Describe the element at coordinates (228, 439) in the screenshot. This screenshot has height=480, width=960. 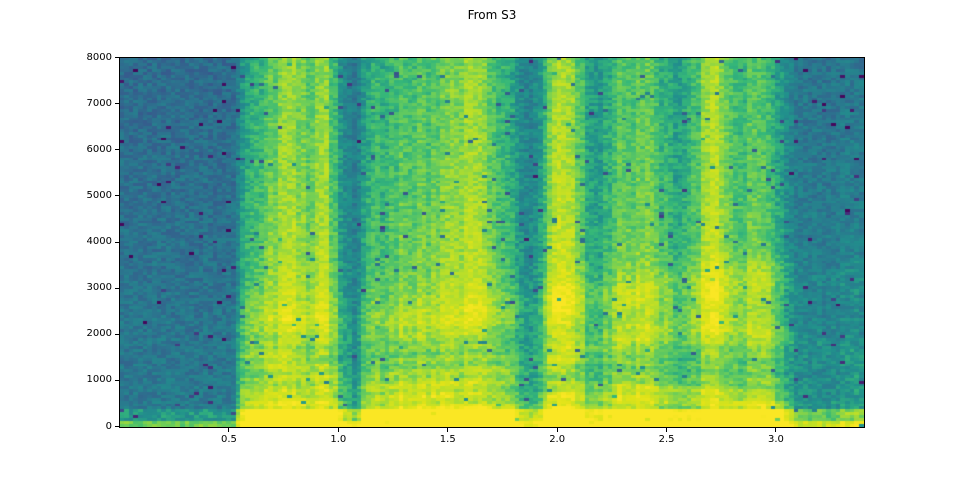
I see `x-tick-label: 0.5` at that location.